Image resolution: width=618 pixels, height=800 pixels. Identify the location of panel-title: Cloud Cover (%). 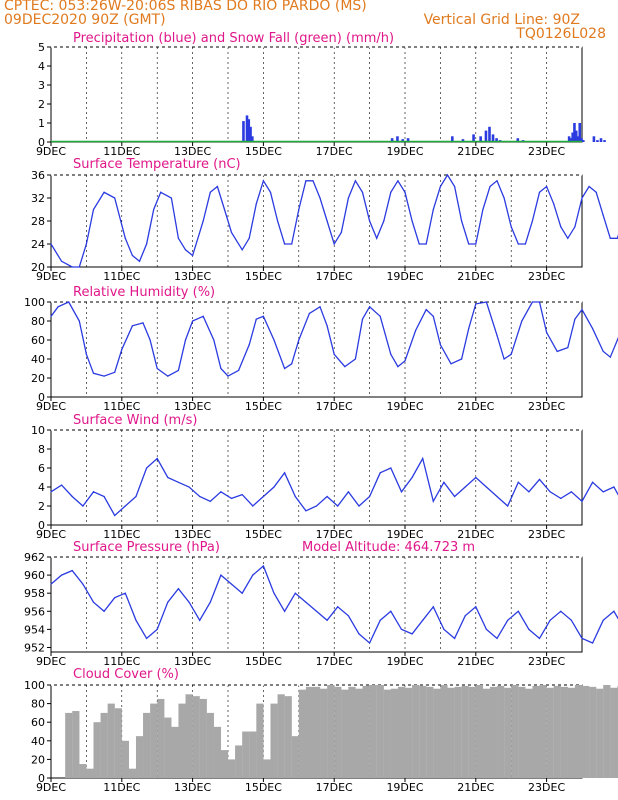
(126, 674).